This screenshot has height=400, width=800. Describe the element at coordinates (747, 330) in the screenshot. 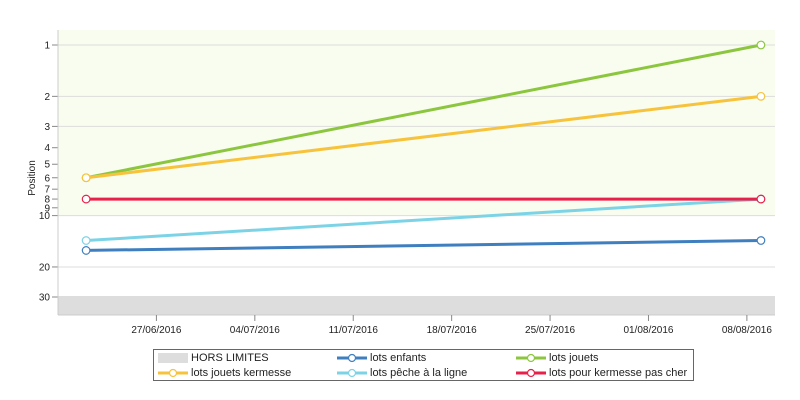

I see `x-tick-label: 08/08/2016` at that location.